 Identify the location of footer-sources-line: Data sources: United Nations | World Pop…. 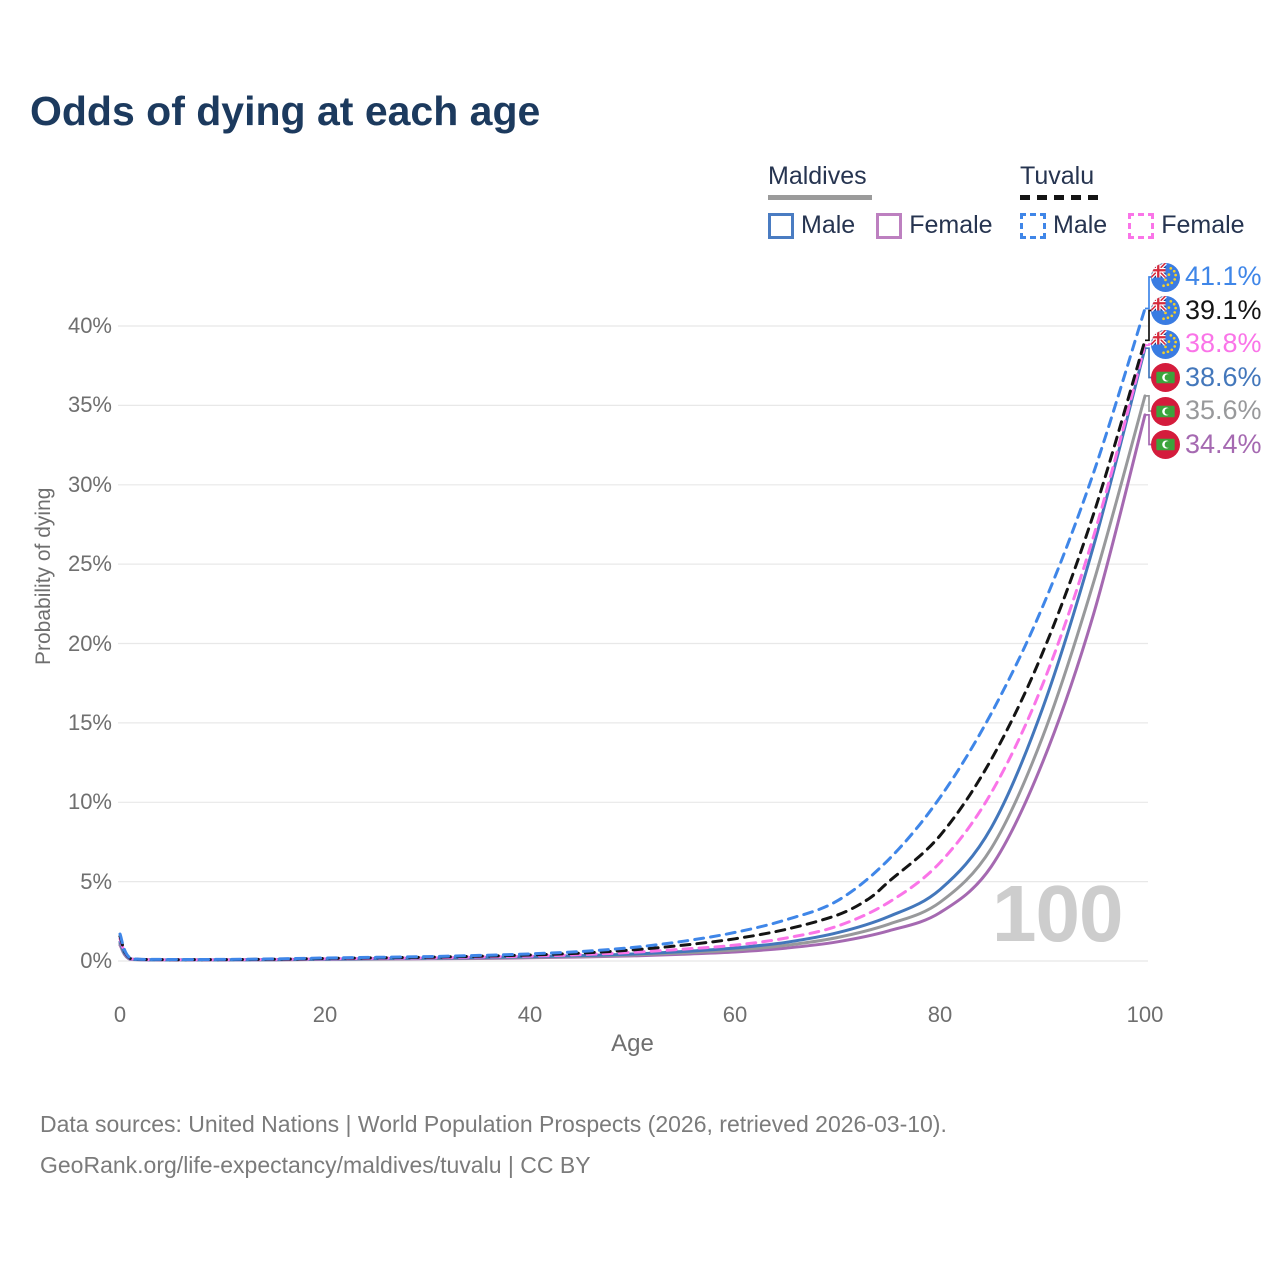
(493, 1124).